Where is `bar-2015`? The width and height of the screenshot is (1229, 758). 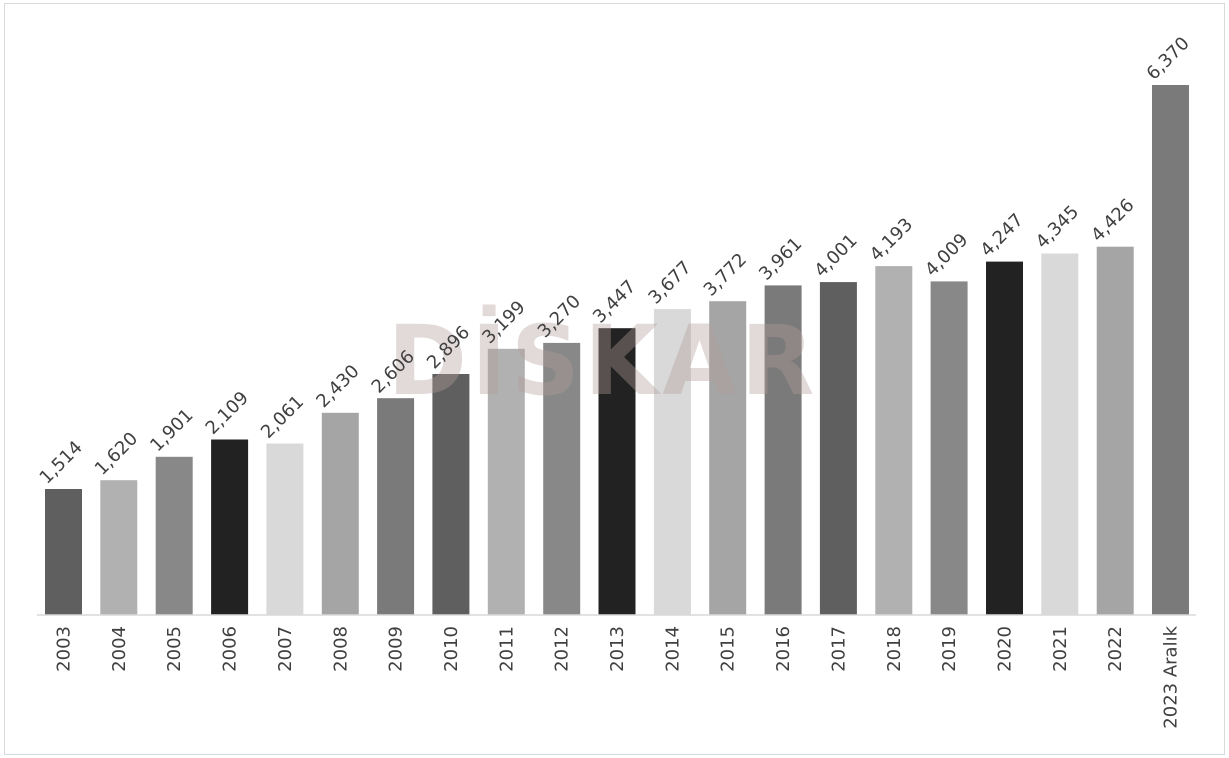 bar-2015 is located at coordinates (728, 458).